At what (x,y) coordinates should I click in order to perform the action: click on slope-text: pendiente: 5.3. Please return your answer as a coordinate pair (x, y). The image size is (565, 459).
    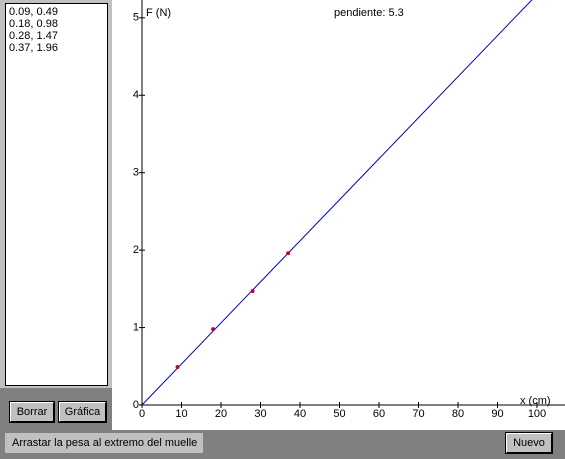
    Looking at the image, I should click on (369, 13).